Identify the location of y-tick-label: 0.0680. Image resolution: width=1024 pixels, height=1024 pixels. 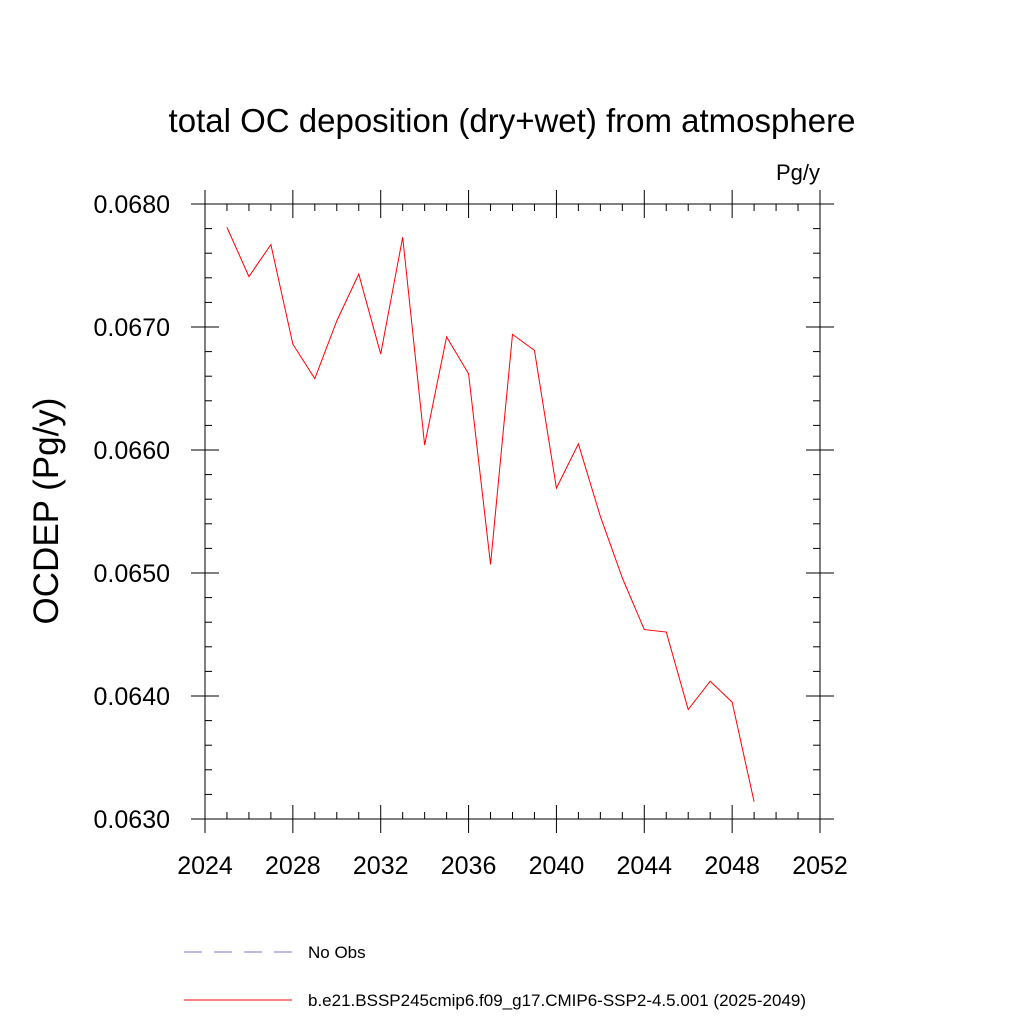
(132, 205).